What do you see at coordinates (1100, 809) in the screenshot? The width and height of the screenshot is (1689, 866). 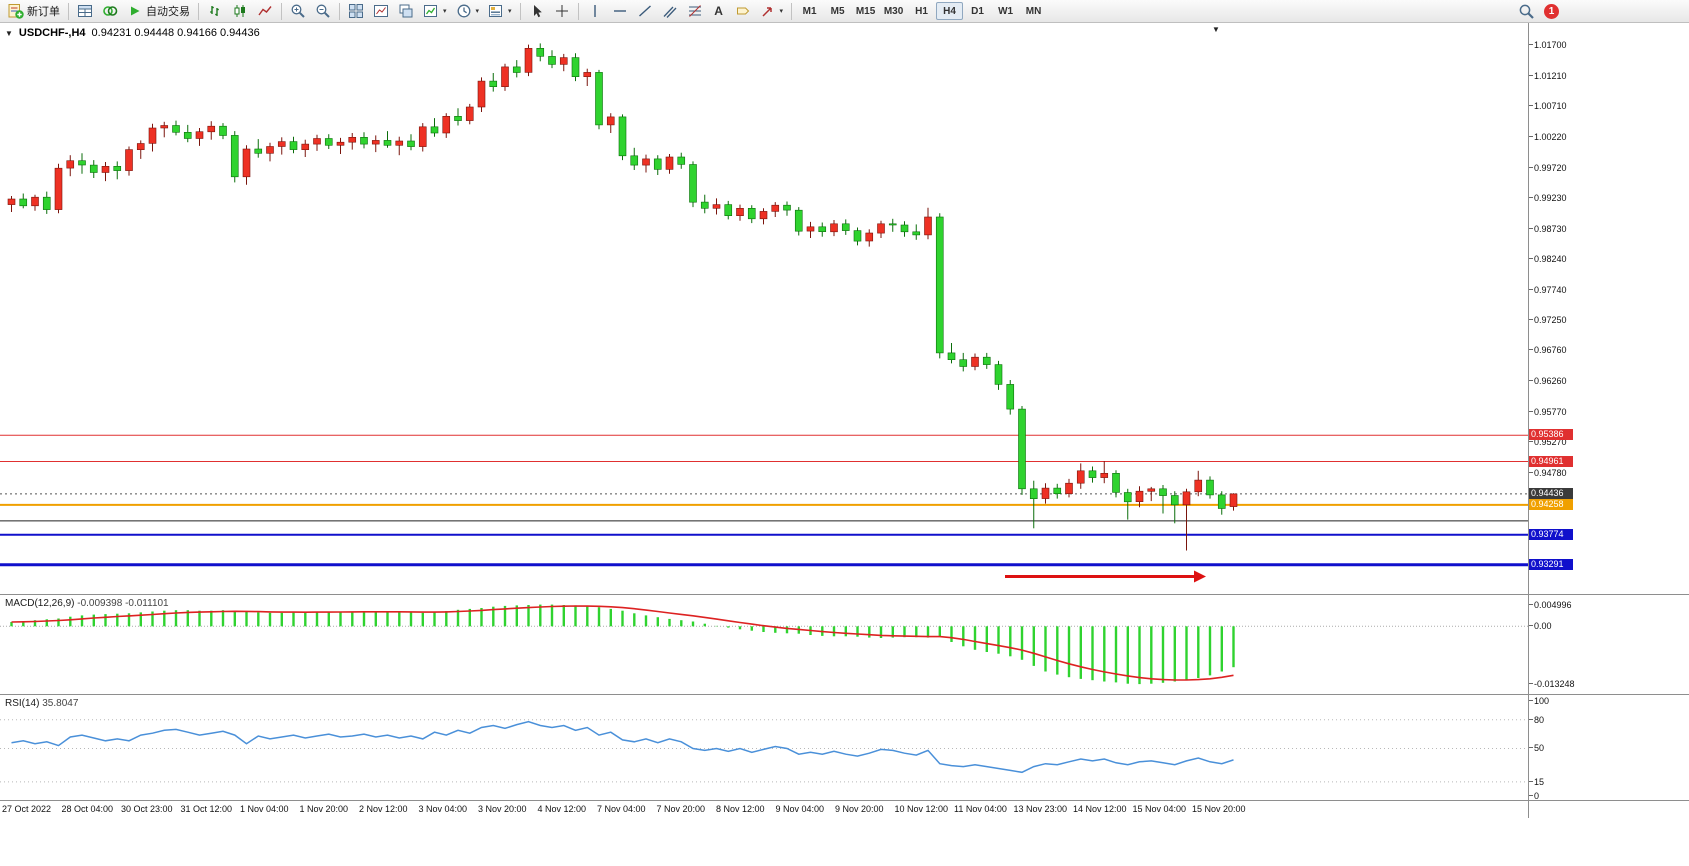 I see `time-label: 14 Nov 12:00` at bounding box center [1100, 809].